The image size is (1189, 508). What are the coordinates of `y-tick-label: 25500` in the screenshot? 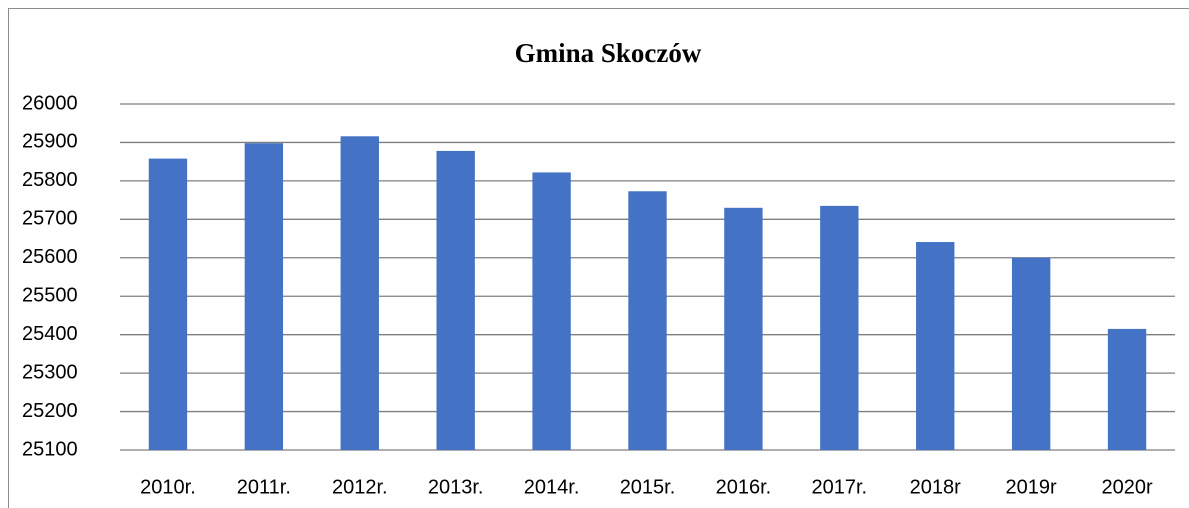 It's located at (50, 296).